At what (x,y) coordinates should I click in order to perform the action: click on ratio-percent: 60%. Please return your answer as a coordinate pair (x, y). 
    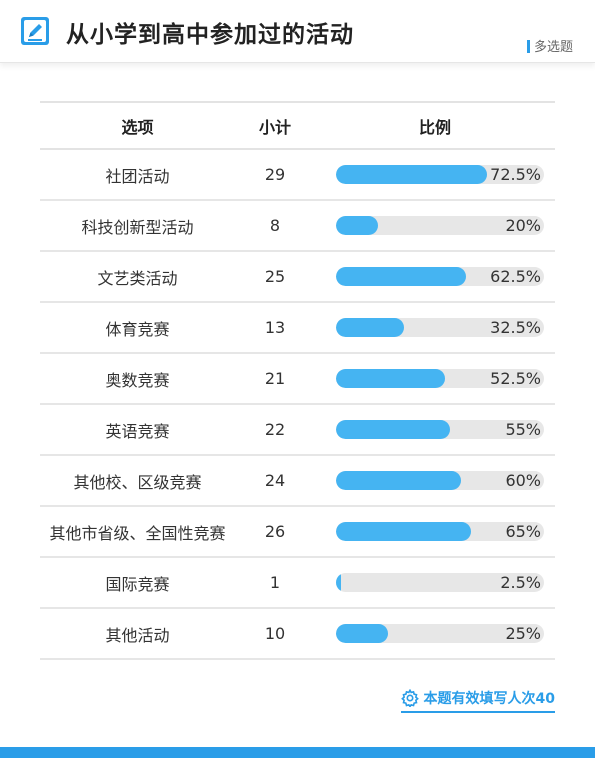
    Looking at the image, I should click on (523, 480).